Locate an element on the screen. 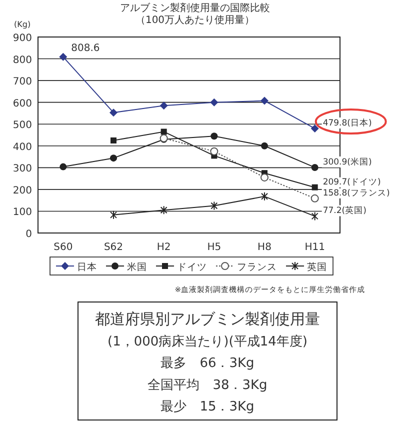 The image size is (409, 423). x-tick-label: H8 is located at coordinates (265, 247).